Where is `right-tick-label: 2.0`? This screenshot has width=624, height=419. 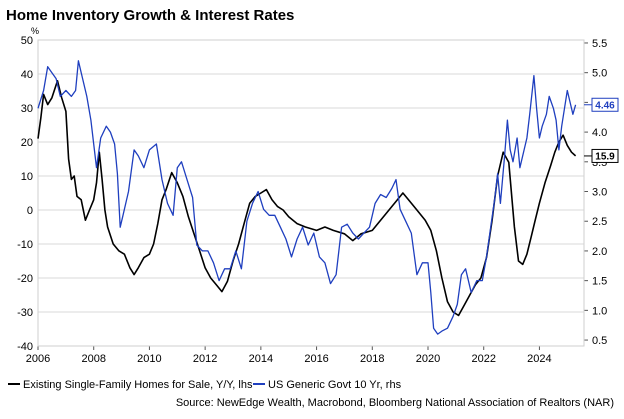
right-tick-label: 2.0 is located at coordinates (599, 252).